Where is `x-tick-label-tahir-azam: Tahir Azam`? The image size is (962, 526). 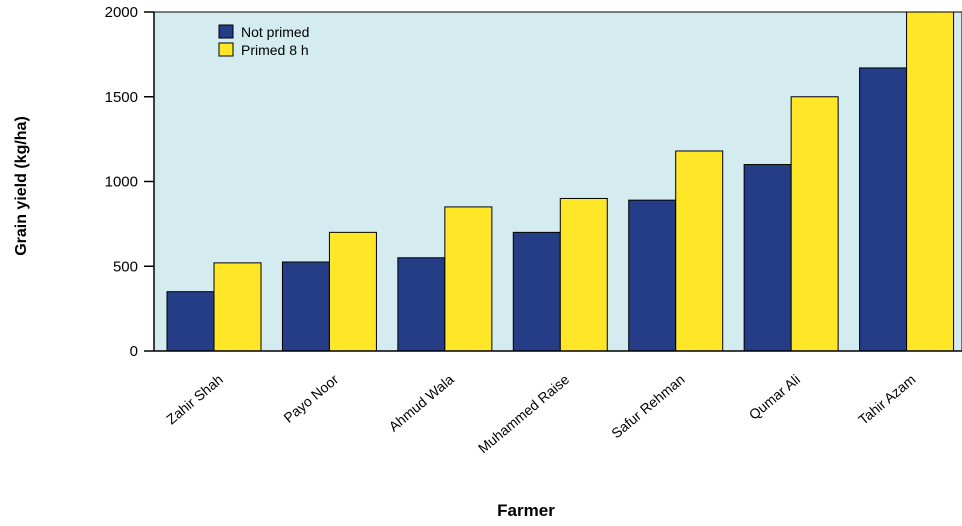
x-tick-label-tahir-azam: Tahir Azam is located at coordinates (886, 399).